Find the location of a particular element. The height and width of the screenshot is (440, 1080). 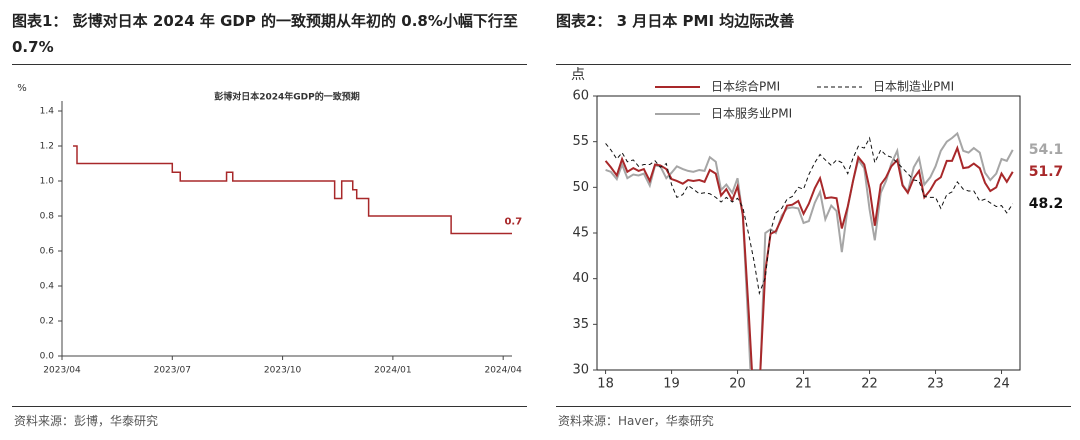

x-tick-label: 2023/07 is located at coordinates (172, 371).